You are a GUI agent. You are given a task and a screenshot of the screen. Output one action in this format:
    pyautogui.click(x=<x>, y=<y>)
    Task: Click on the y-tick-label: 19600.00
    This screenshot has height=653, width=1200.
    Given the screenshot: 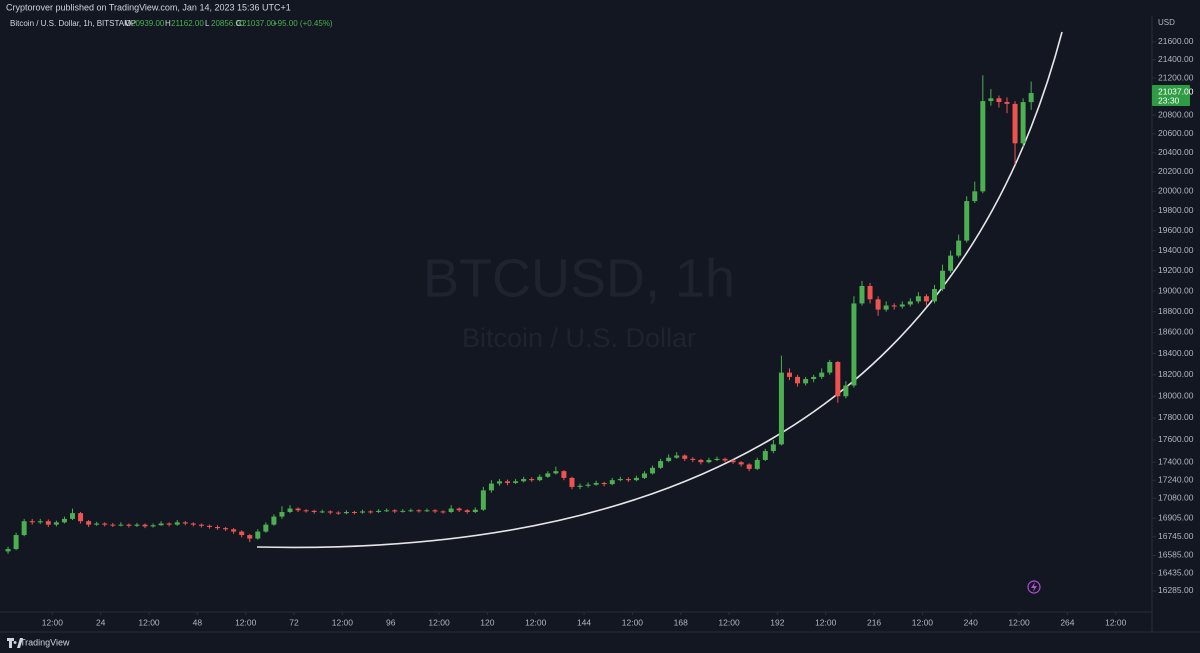 What is the action you would take?
    pyautogui.click(x=1176, y=230)
    